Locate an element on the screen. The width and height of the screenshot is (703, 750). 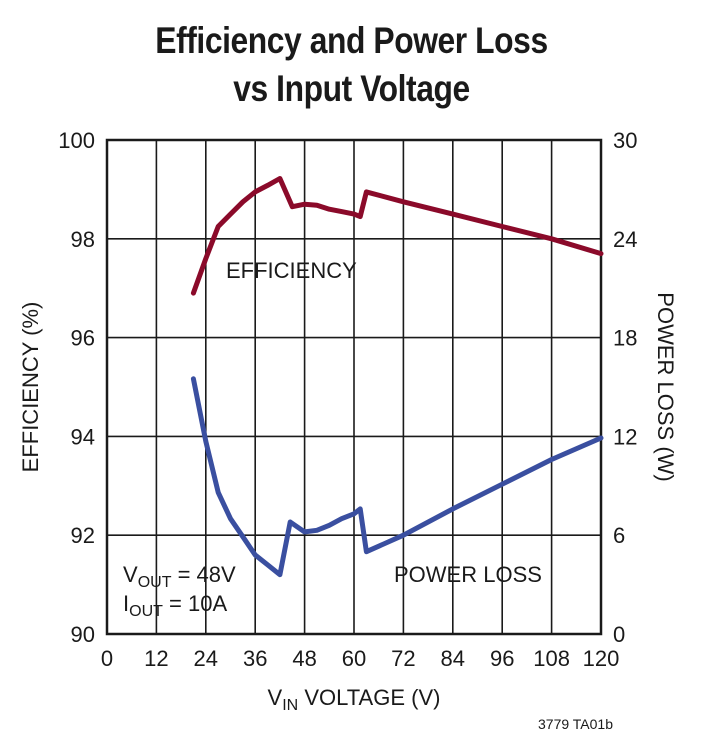
y-left-tick-label: 96 is located at coordinates (83, 338).